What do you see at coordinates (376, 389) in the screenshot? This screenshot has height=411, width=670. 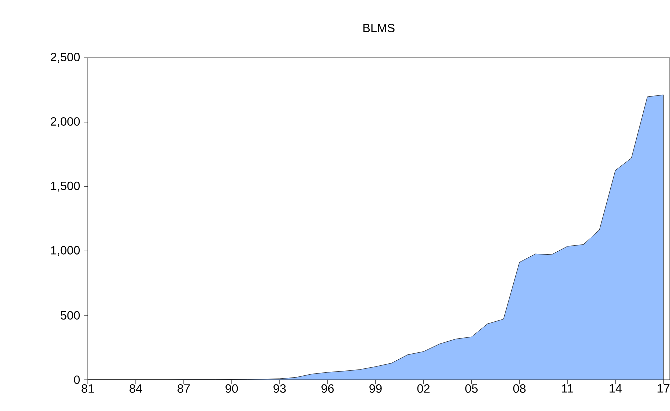 I see `x-tick-label: 99` at bounding box center [376, 389].